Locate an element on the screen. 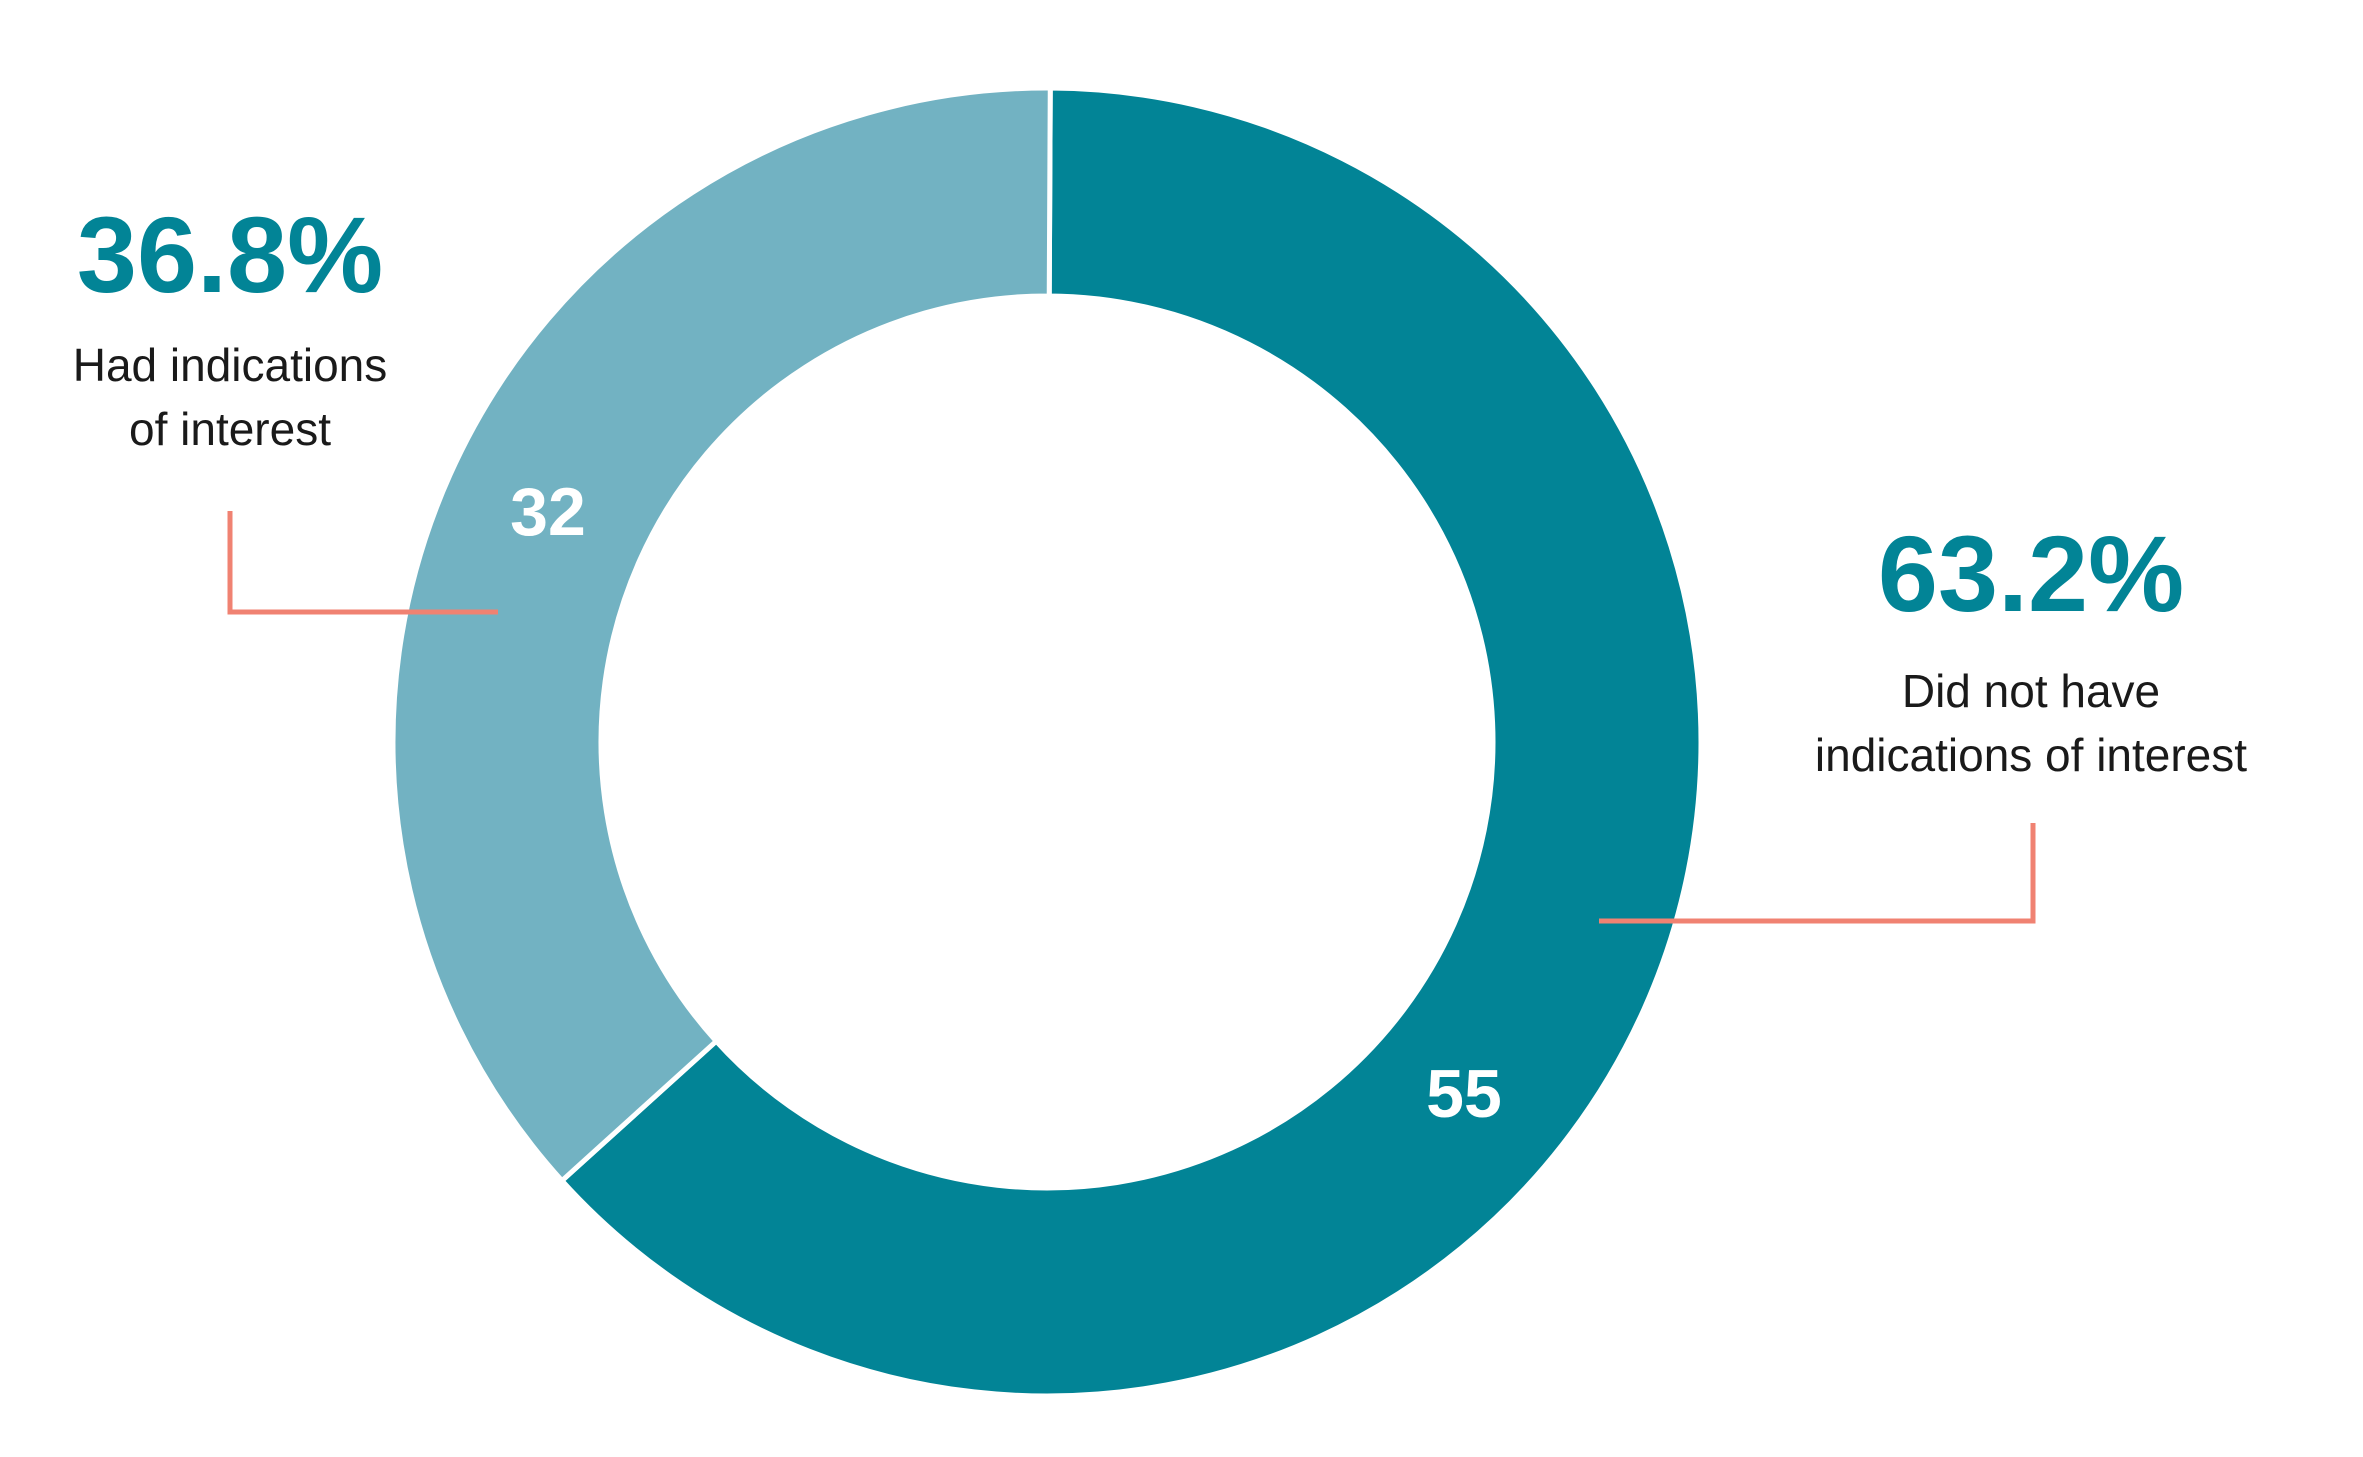  category-label: Had indications of interest is located at coordinates (230, 397).